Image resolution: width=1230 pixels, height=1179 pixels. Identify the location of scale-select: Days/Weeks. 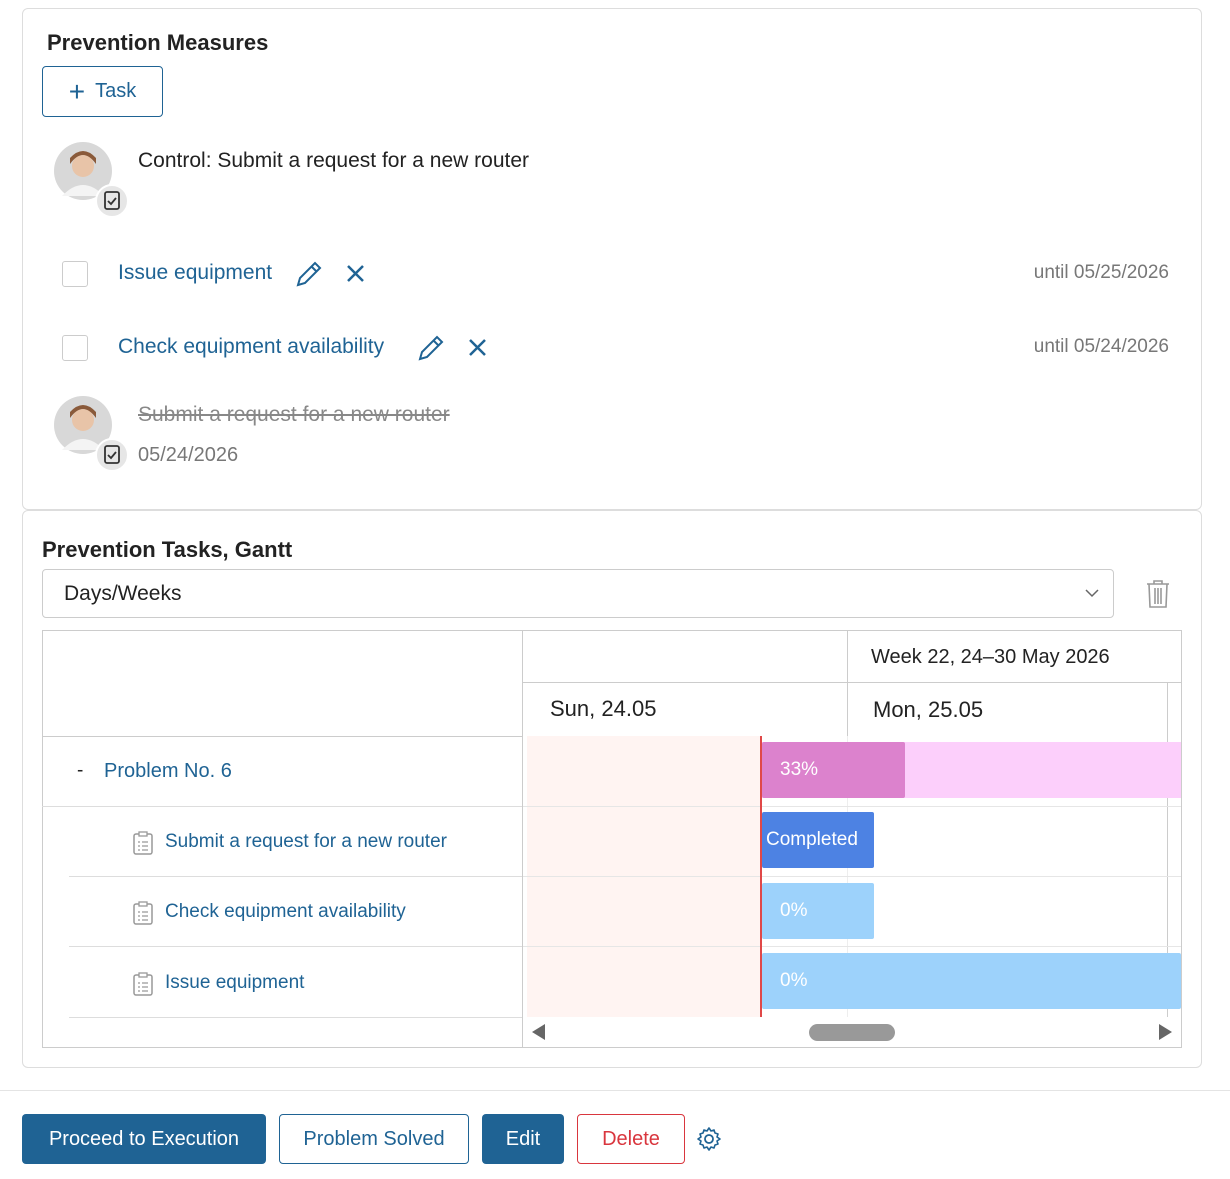
(578, 593).